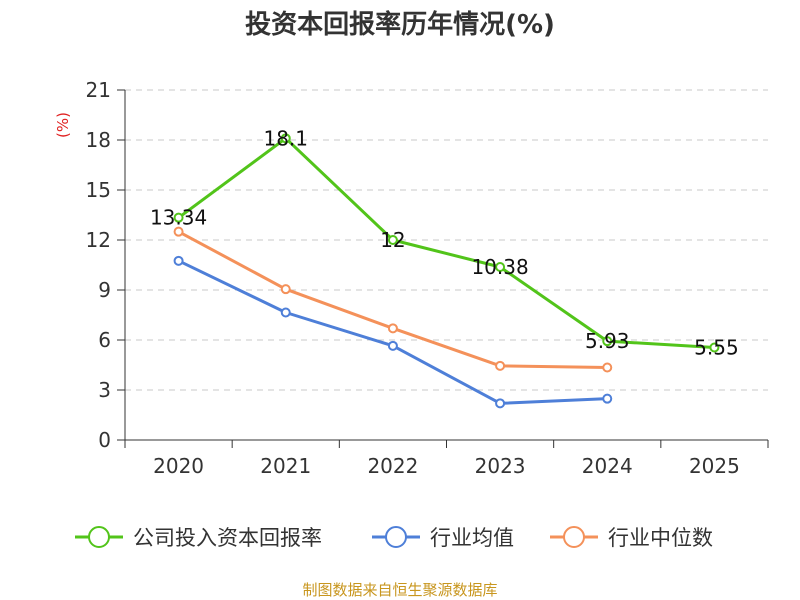 The image size is (800, 600). I want to click on legend-label: 行业中位数, so click(660, 538).